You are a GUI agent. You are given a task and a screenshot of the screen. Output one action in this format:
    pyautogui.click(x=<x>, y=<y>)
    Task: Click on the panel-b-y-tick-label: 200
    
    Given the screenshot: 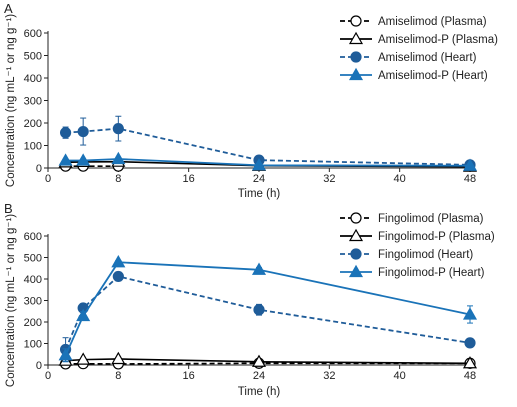 What is the action you would take?
    pyautogui.click(x=33, y=323)
    